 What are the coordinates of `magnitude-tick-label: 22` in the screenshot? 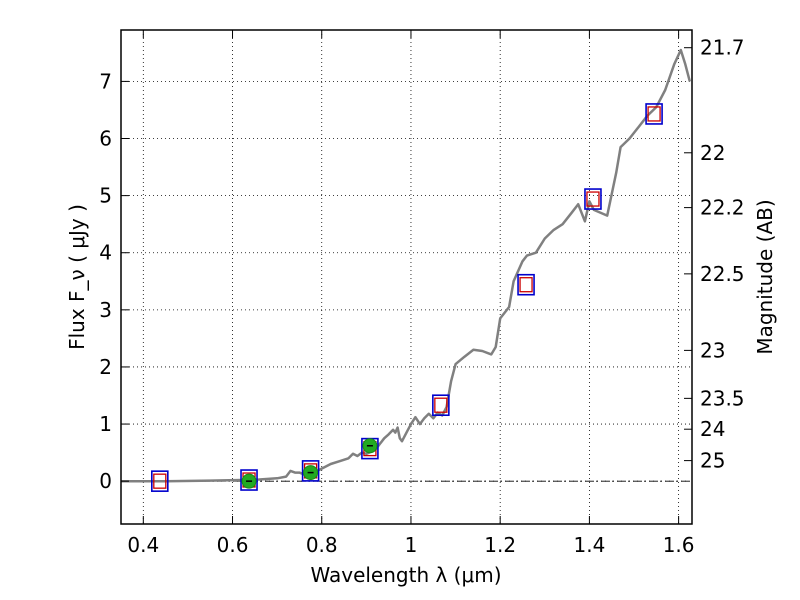 It's located at (712, 153).